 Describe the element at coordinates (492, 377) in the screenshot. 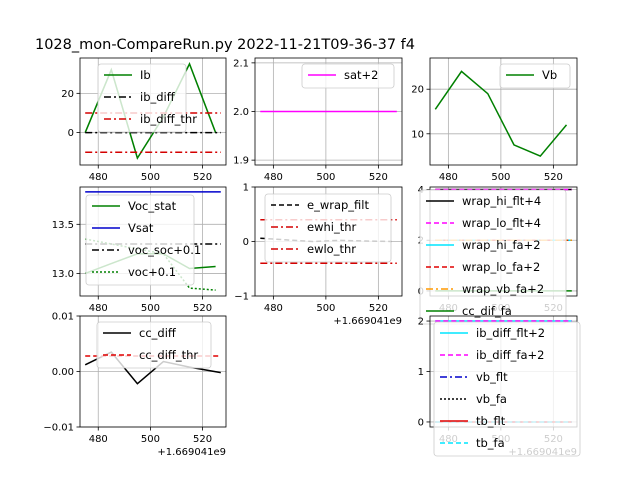

I see `legend-label: vb_flt` at that location.